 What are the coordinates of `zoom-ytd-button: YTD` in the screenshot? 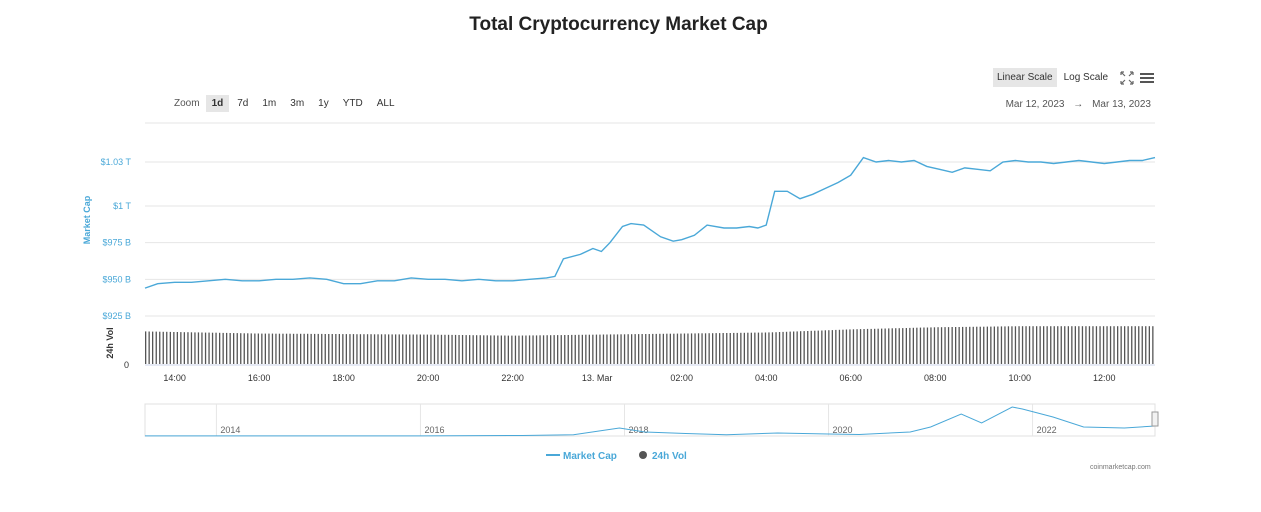 It's located at (352, 103).